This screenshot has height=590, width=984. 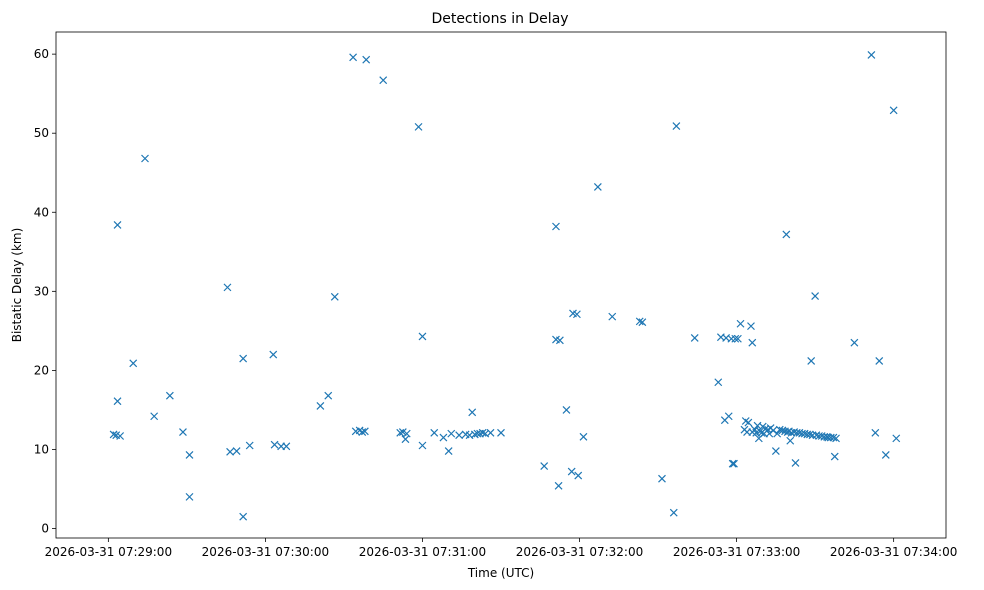 I want to click on x-tick-label: 2026-03-31 07:32:00, so click(x=579, y=552).